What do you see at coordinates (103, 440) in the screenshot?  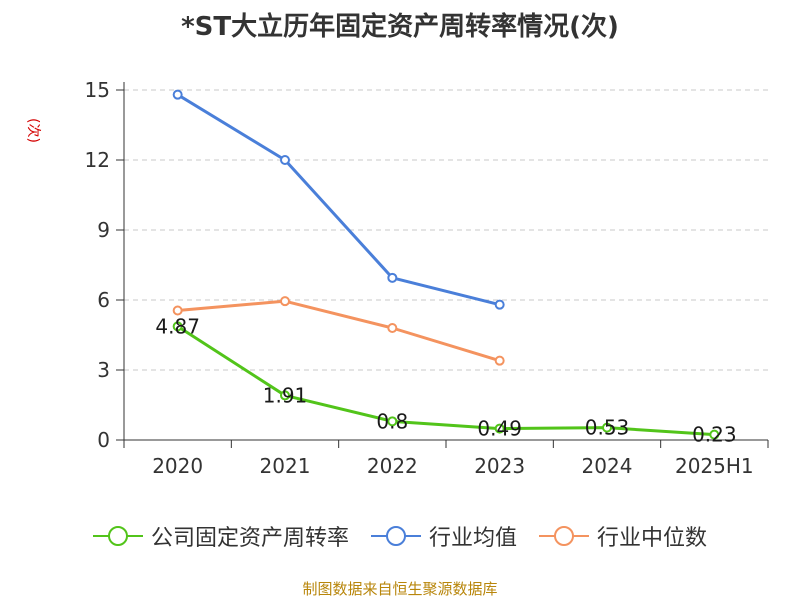 I see `y-tick-label: 0` at bounding box center [103, 440].